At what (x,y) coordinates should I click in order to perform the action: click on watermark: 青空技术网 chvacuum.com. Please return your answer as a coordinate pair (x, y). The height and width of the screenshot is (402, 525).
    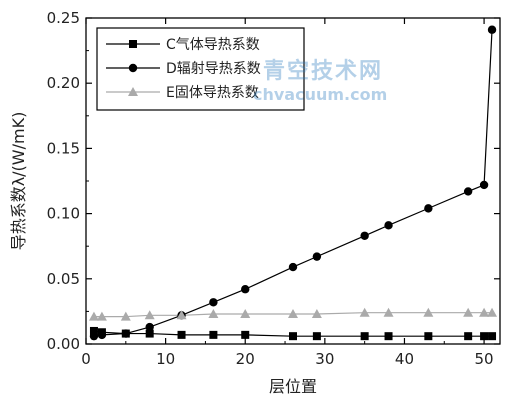
    Looking at the image, I should click on (320, 81).